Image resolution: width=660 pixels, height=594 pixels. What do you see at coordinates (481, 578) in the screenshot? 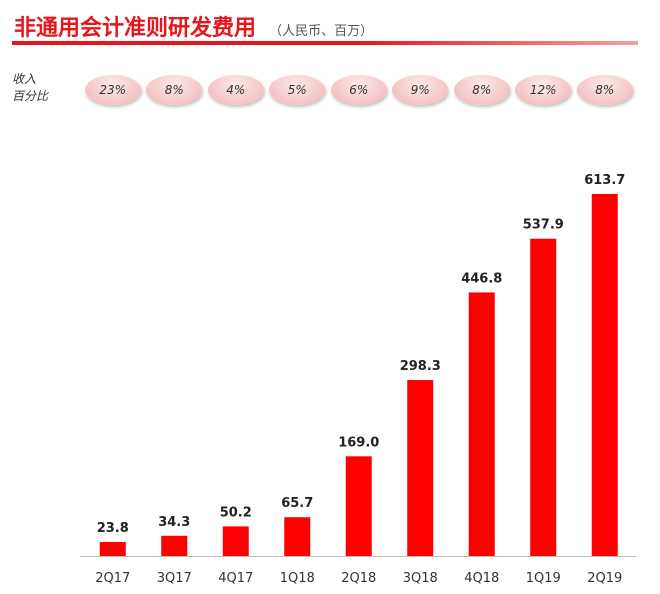
I see `x-tick-label: 4Q18` at bounding box center [481, 578].